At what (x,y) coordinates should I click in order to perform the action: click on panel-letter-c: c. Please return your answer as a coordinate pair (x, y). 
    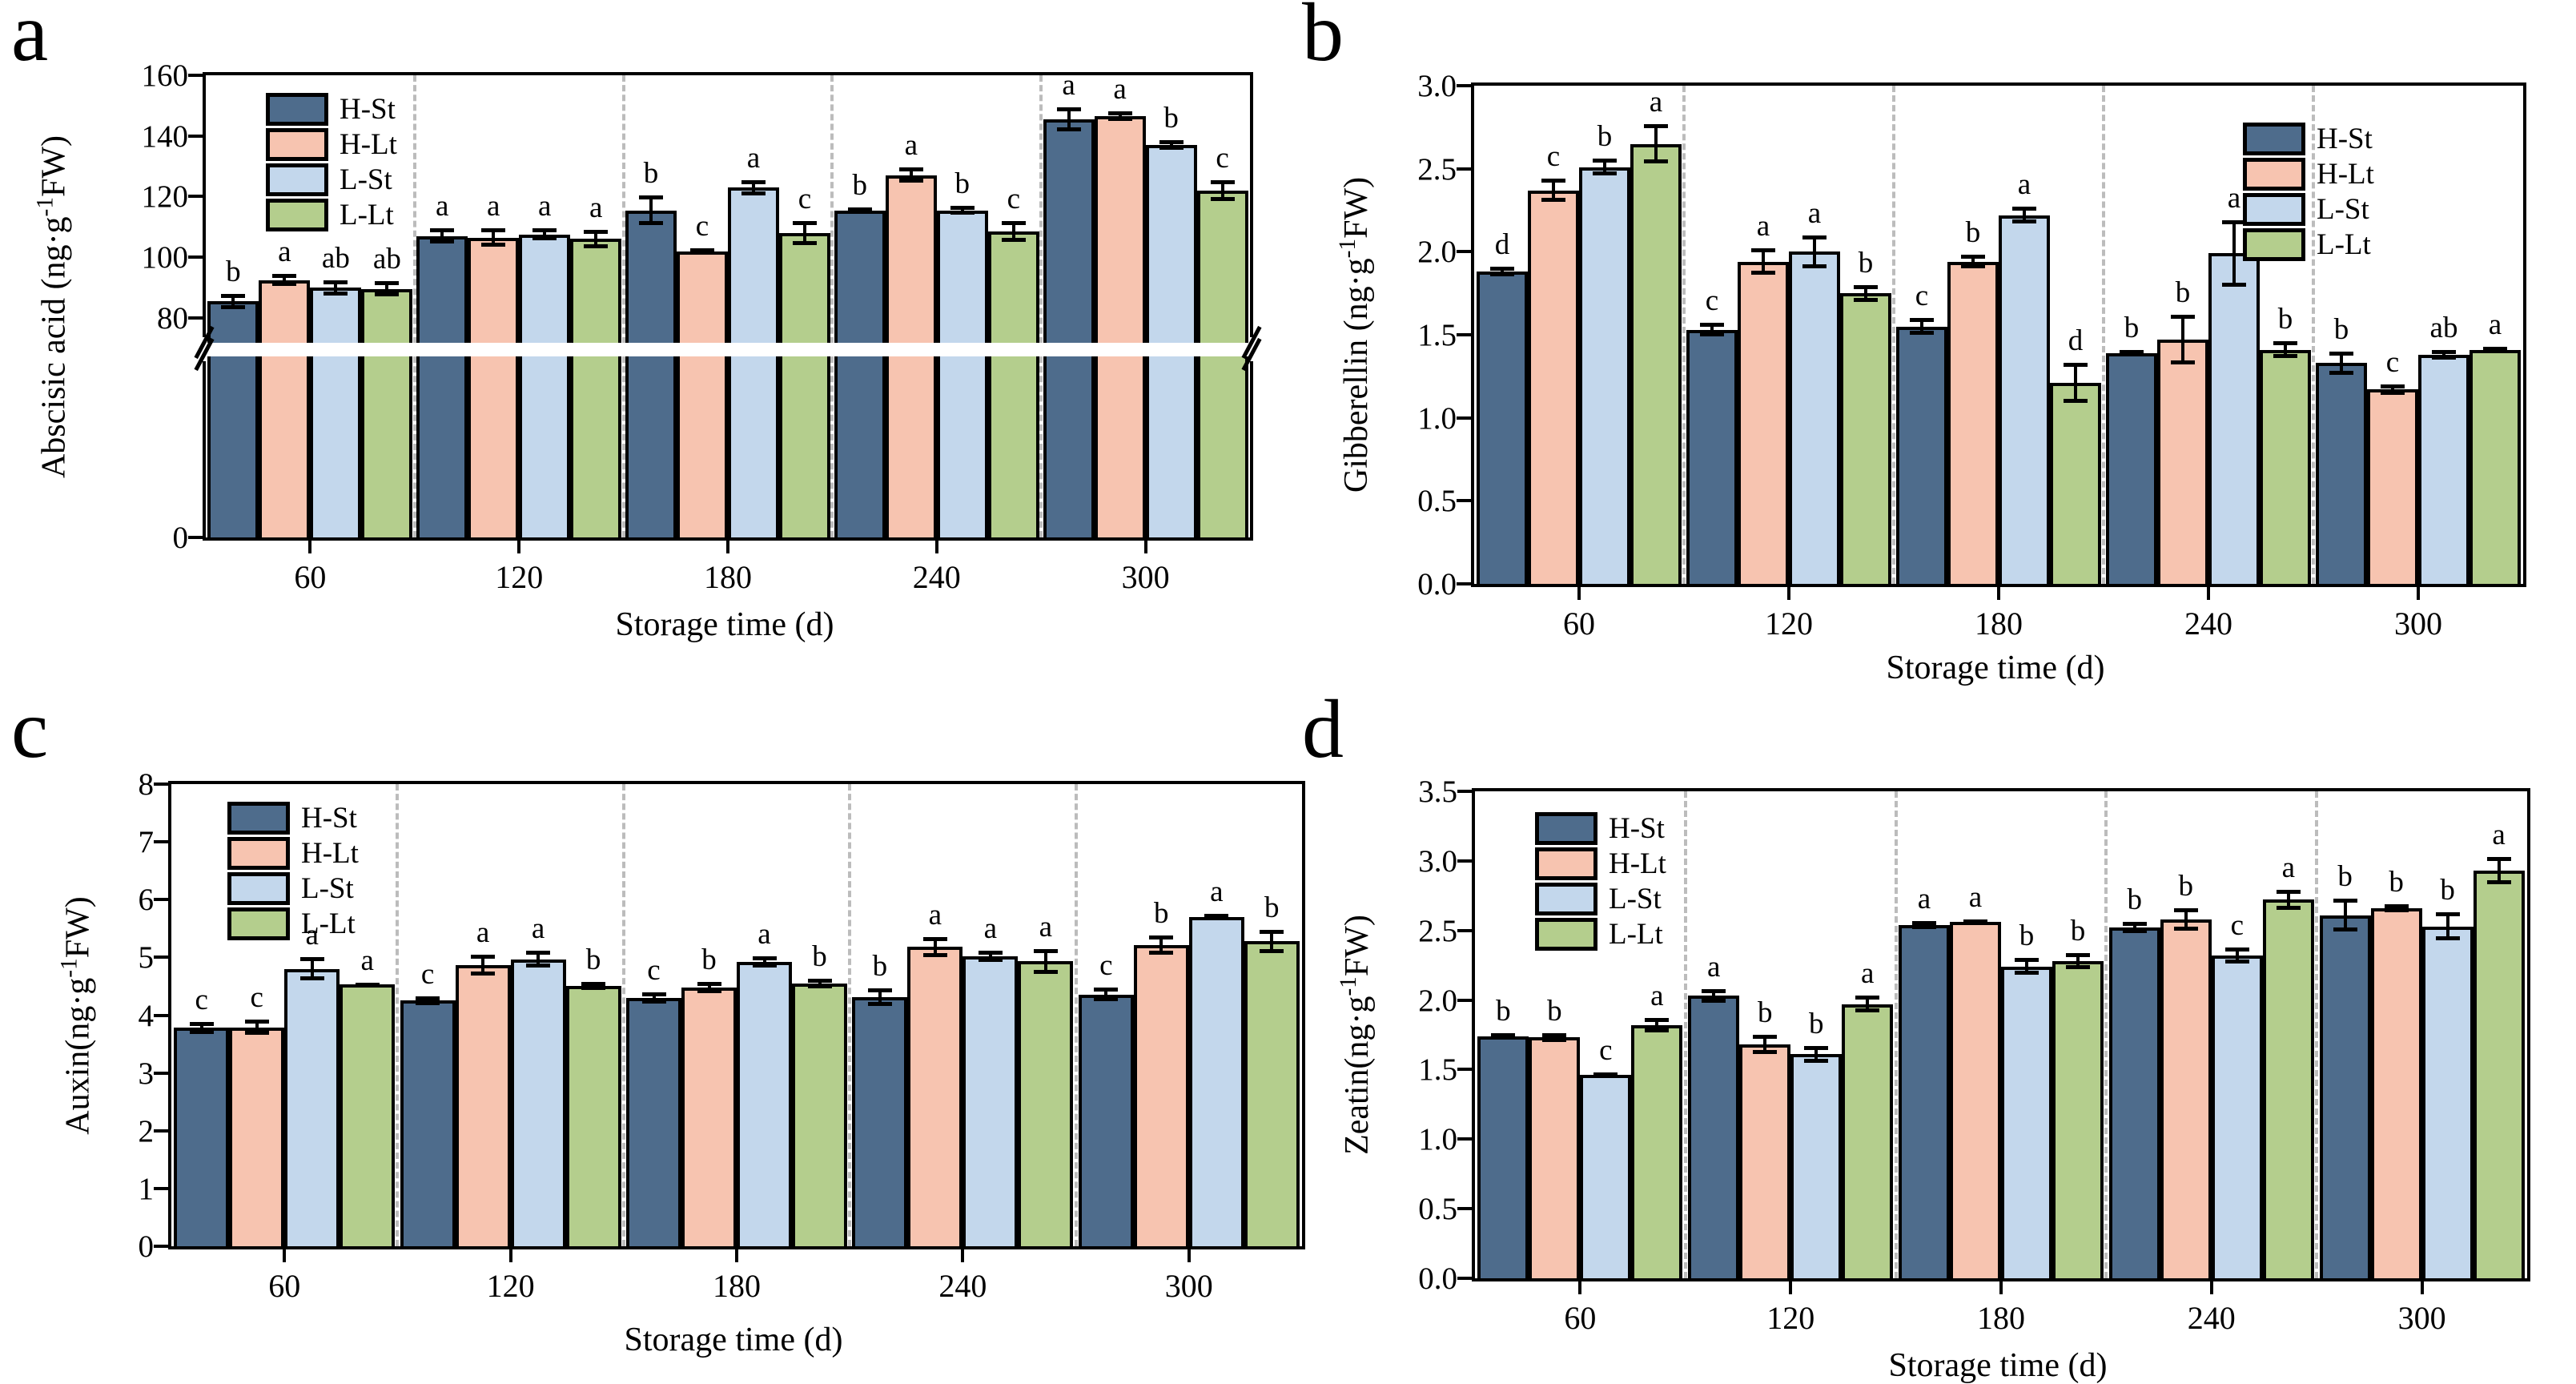
    Looking at the image, I should click on (30, 729).